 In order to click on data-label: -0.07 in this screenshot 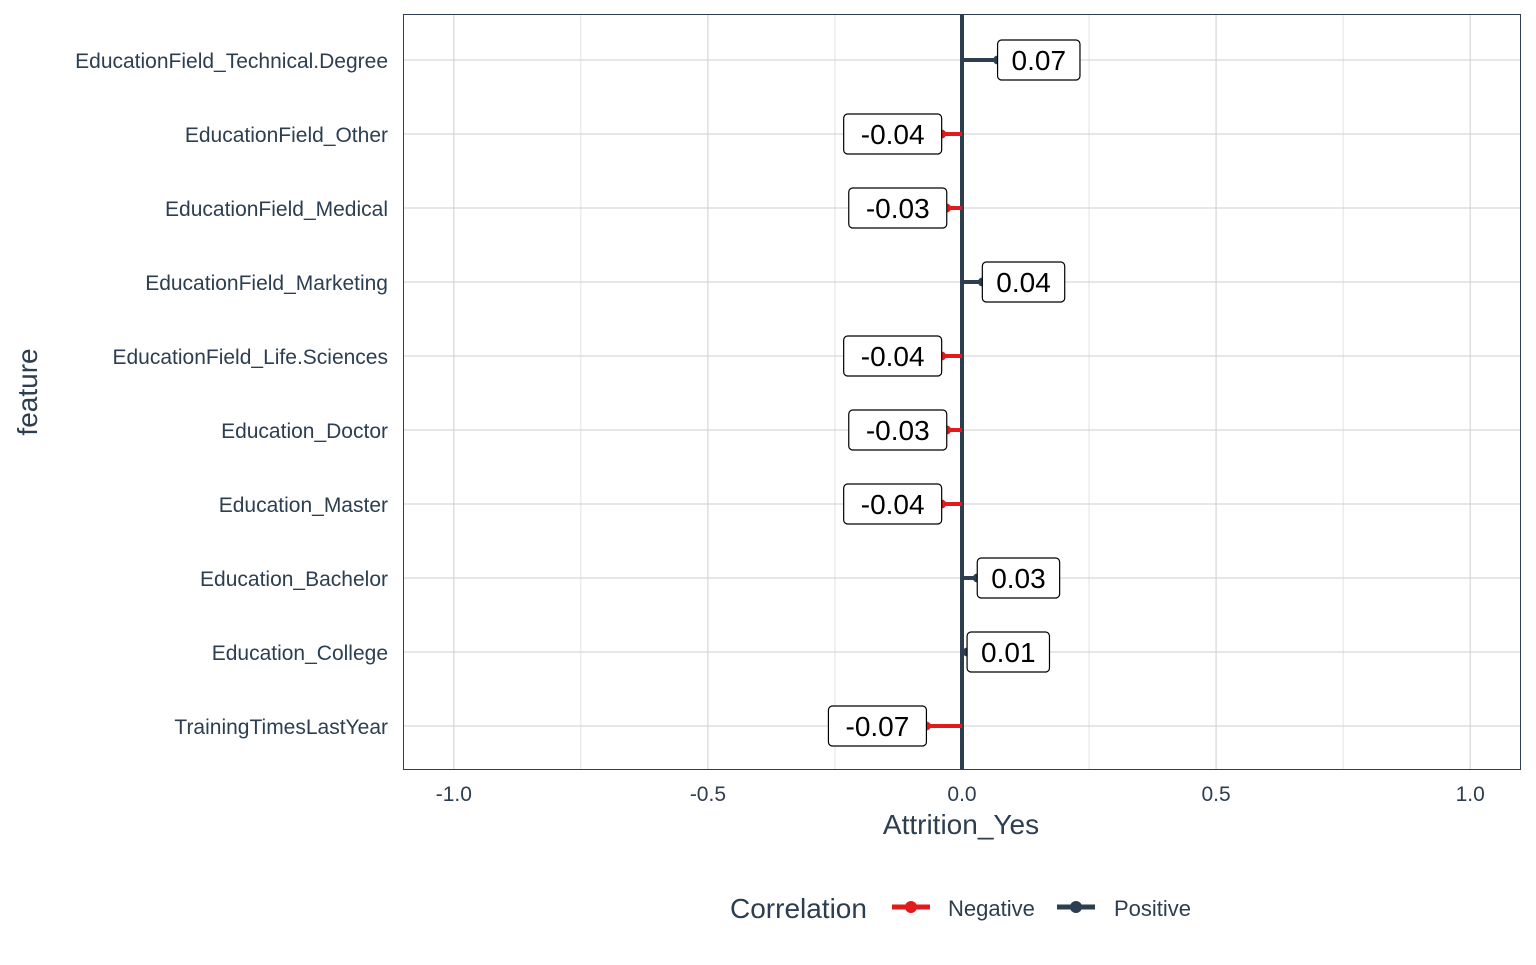, I will do `click(877, 726)`.